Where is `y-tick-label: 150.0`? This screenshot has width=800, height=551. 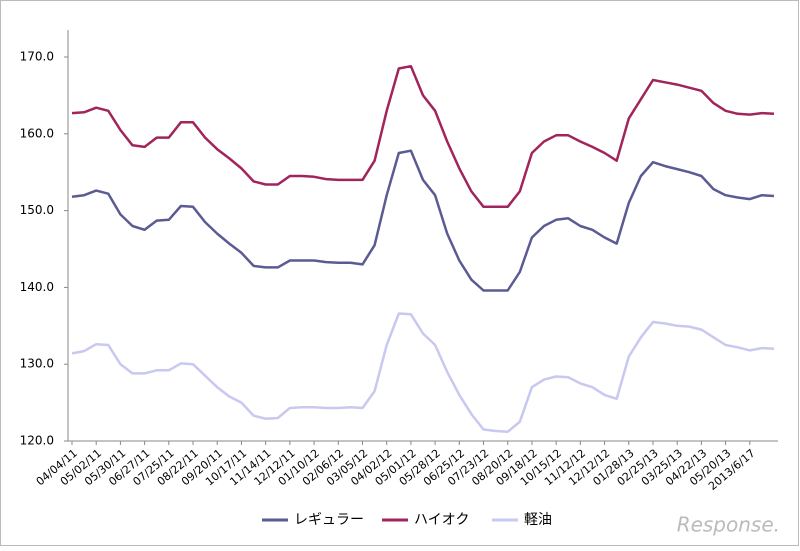 y-tick-label: 150.0 is located at coordinates (37, 210).